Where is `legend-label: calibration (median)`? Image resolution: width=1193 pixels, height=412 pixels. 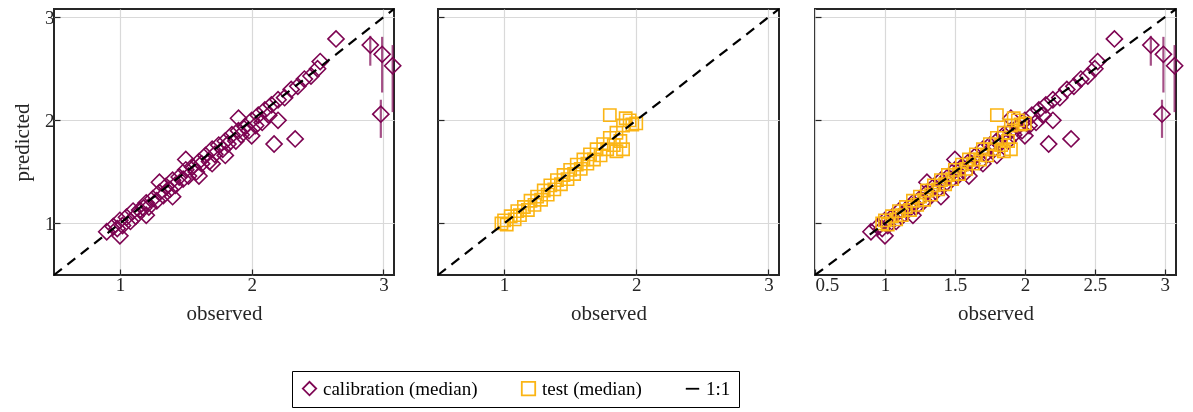
legend-label: calibration (median) is located at coordinates (400, 388).